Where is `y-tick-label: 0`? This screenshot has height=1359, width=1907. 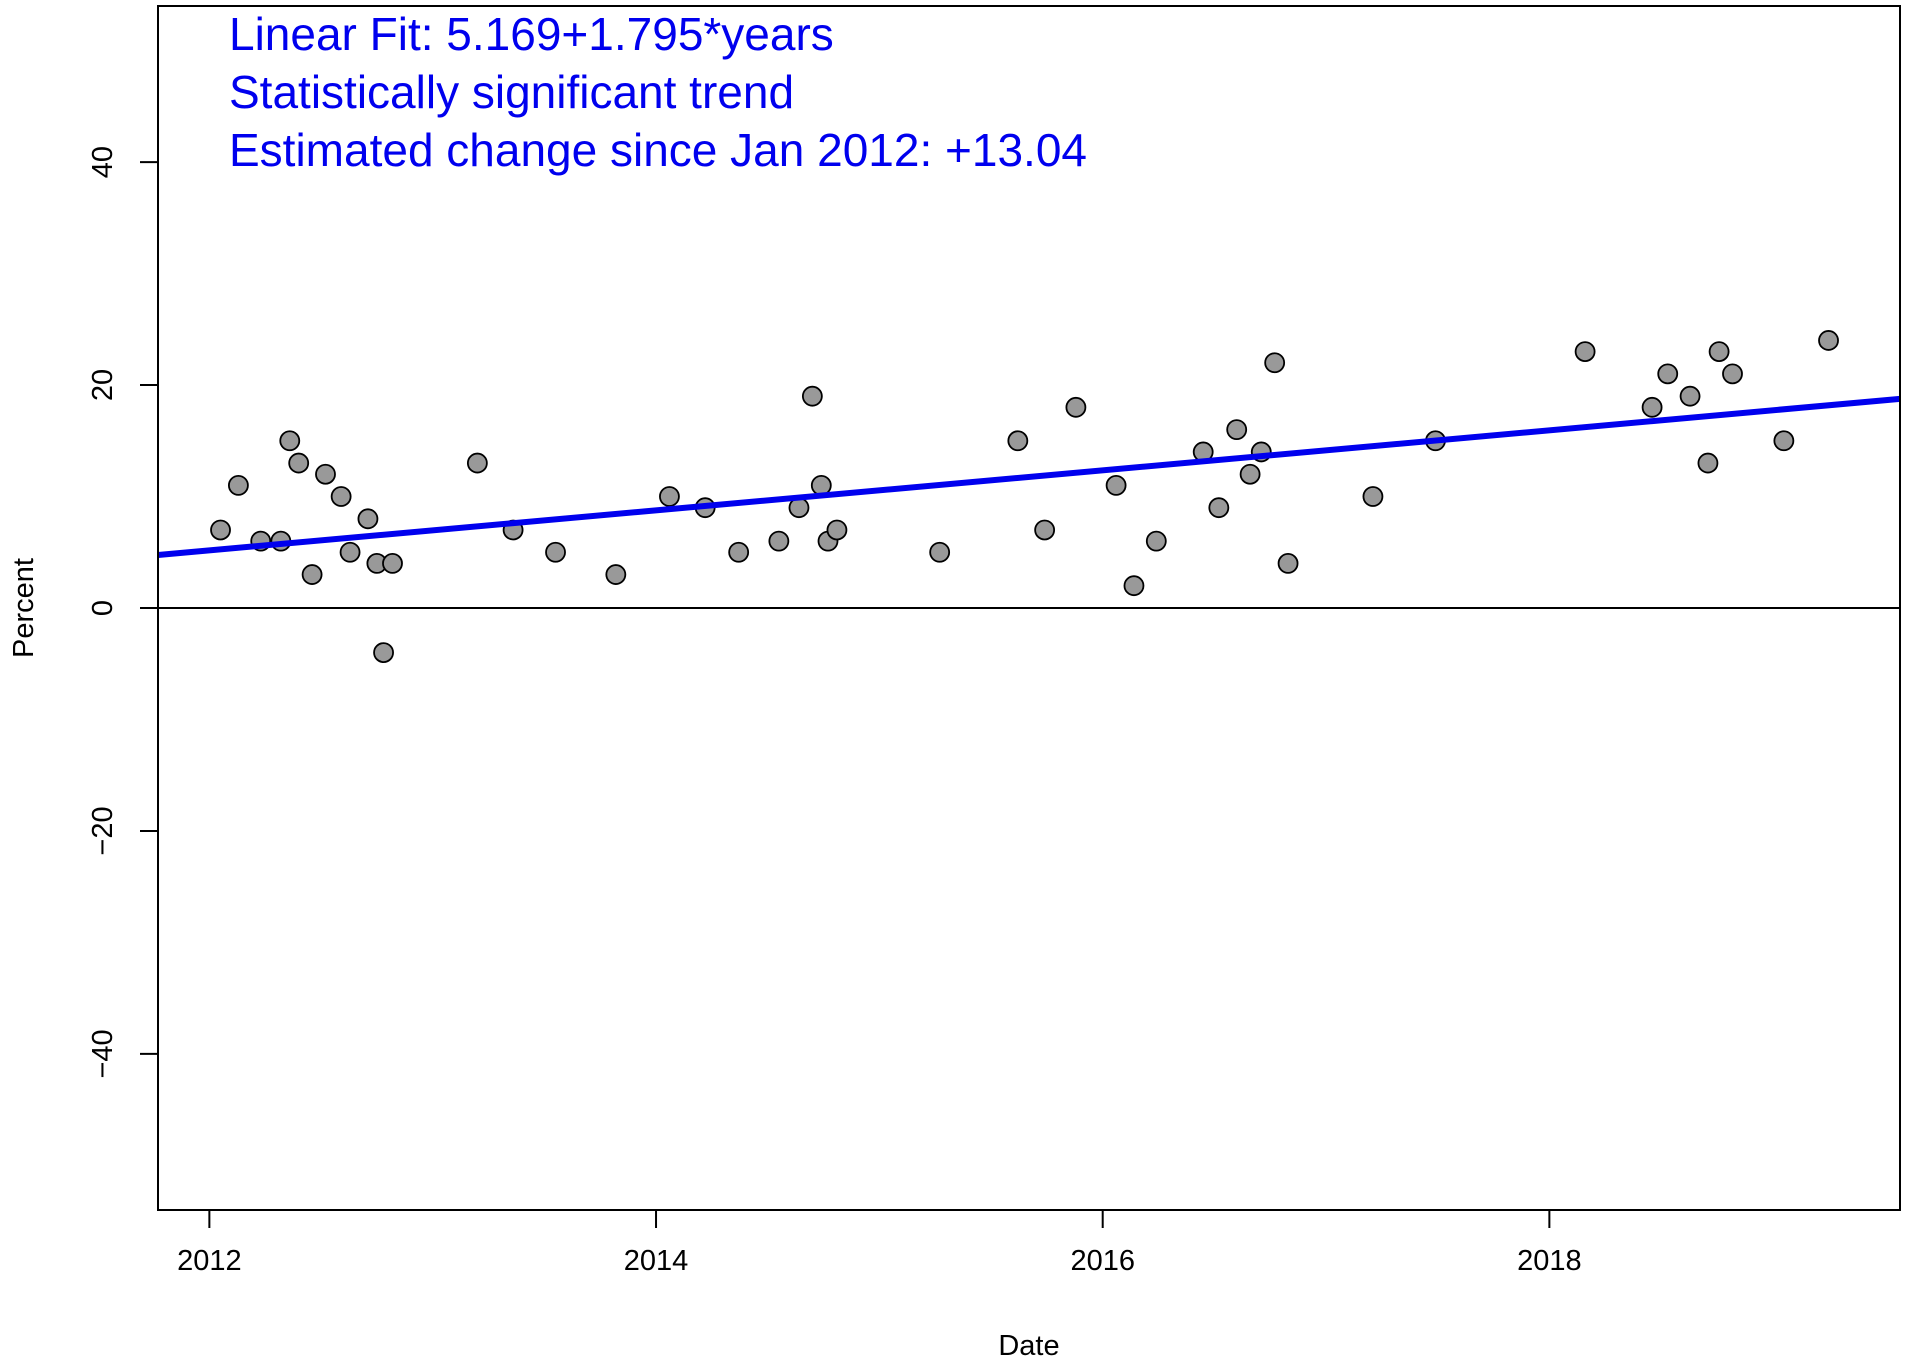 y-tick-label: 0 is located at coordinates (103, 608).